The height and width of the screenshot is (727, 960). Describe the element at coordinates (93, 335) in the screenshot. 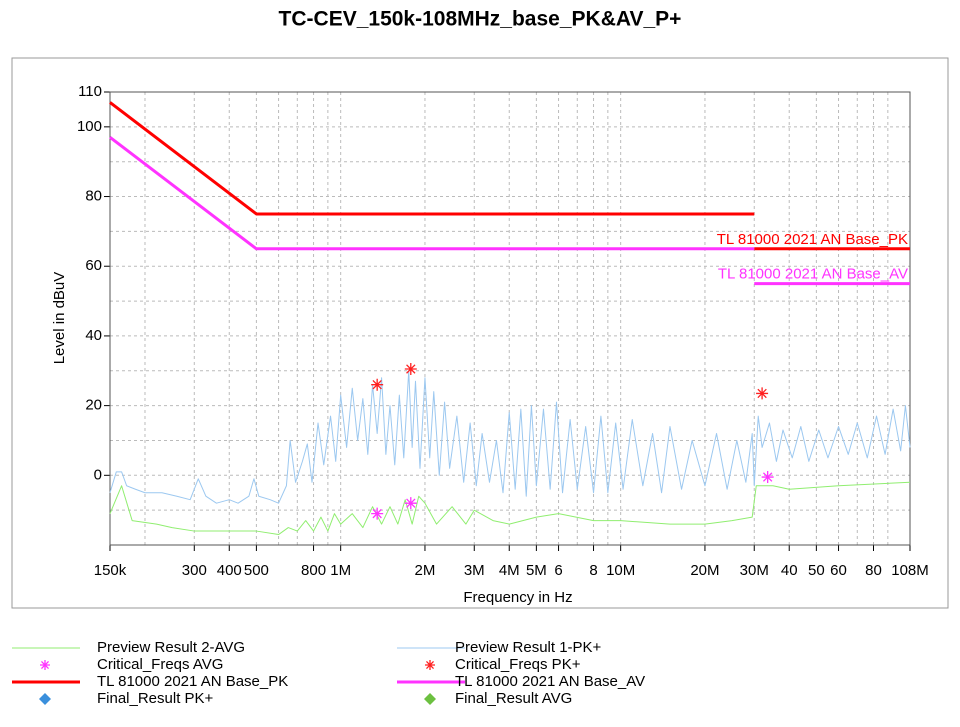

I see `y-tick-label: 40` at that location.